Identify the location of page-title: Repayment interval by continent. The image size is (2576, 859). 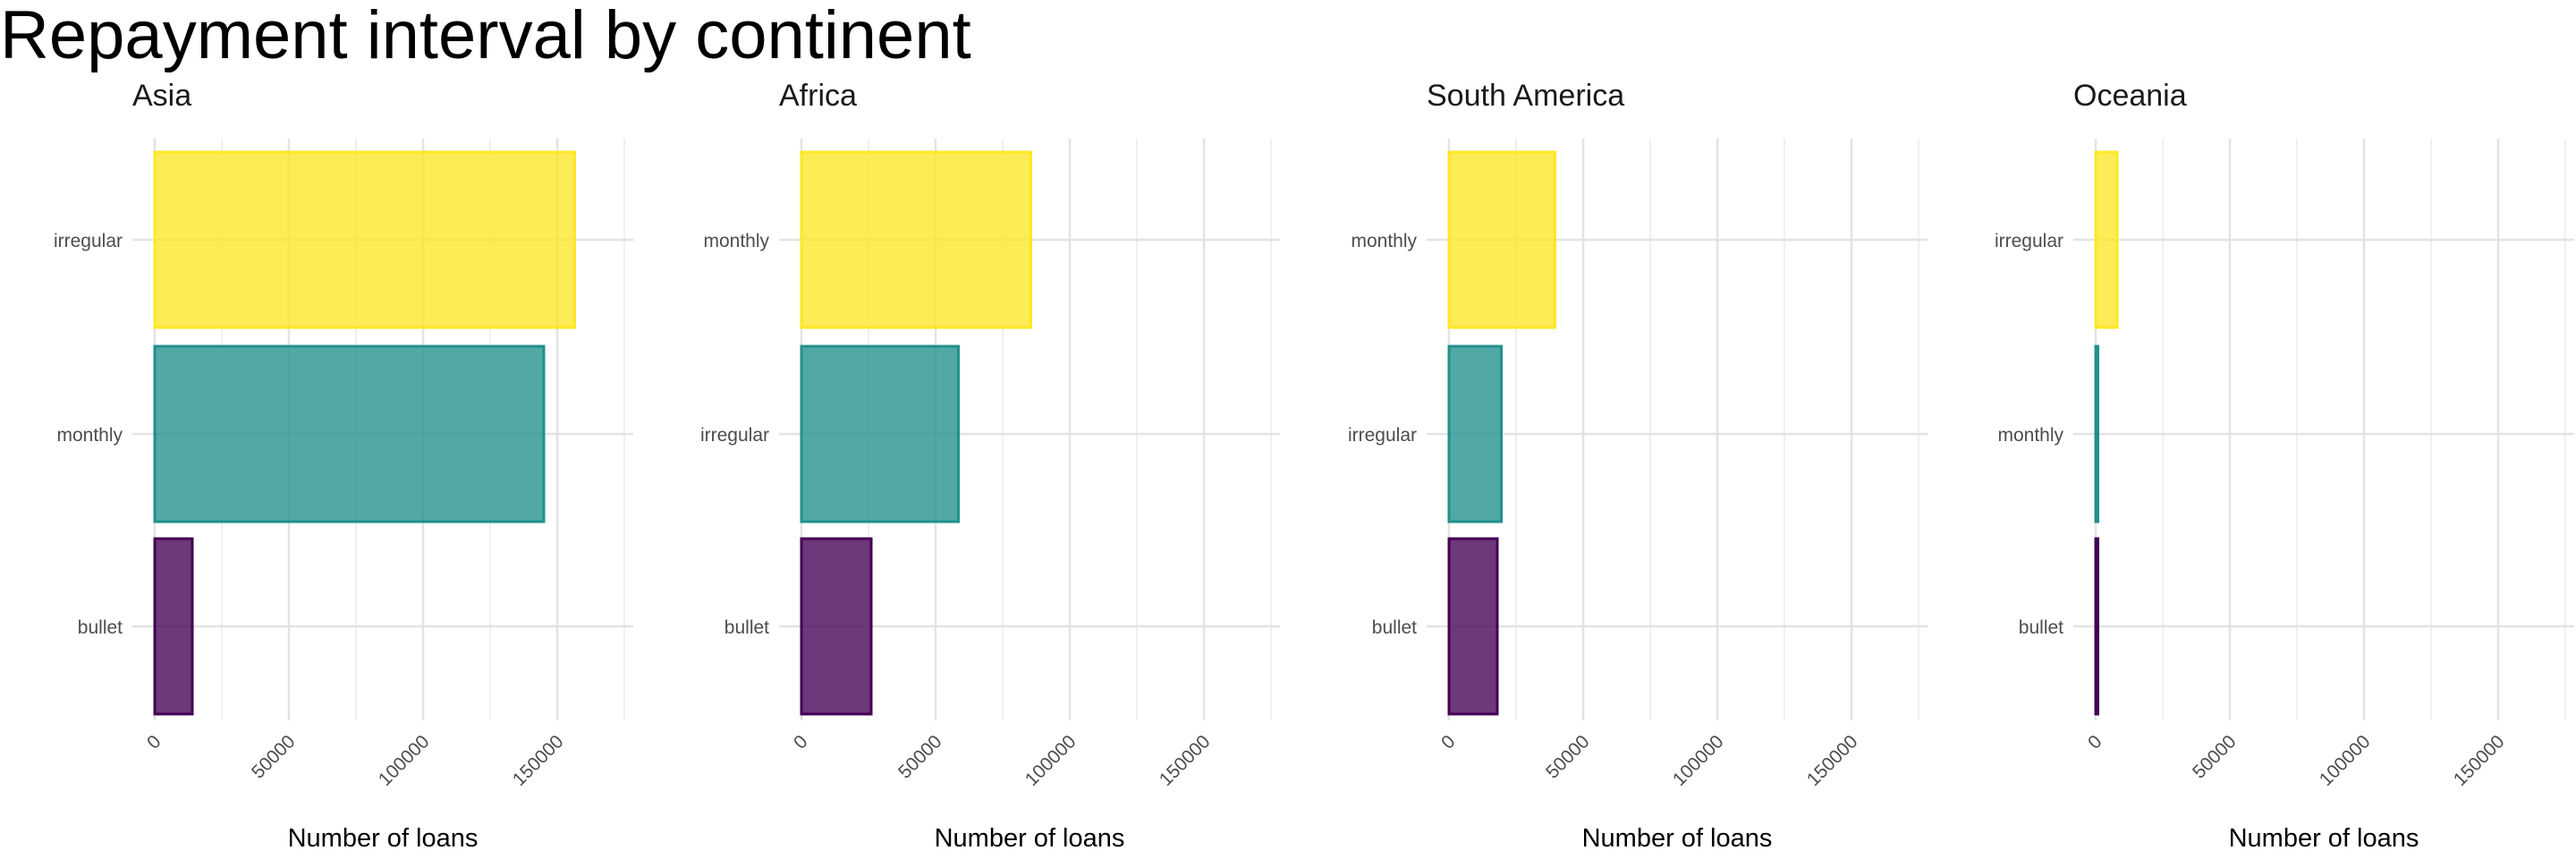
(485, 36).